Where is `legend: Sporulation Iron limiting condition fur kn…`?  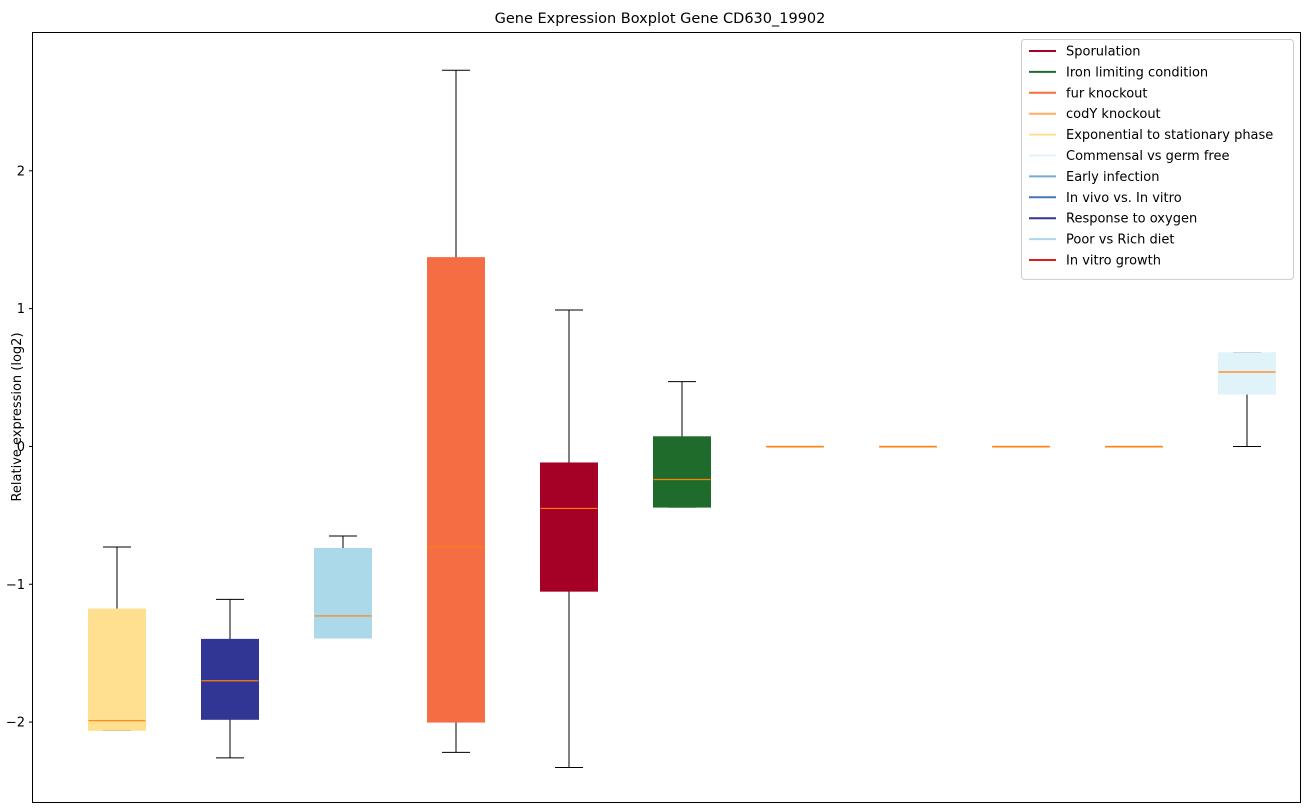
legend: Sporulation Iron limiting condition fur kn… is located at coordinates (1157, 159).